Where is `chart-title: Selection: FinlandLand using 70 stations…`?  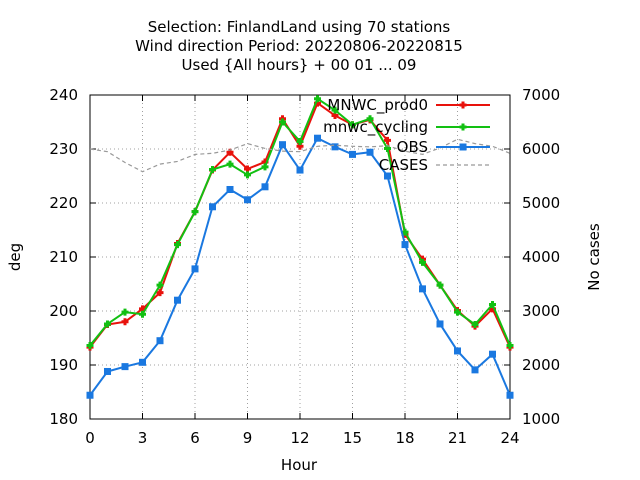
chart-title: Selection: FinlandLand using 70 stations… is located at coordinates (299, 46).